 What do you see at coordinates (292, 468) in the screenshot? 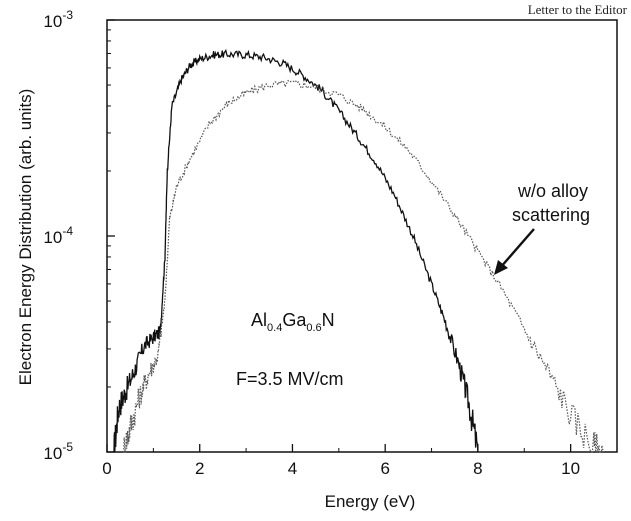
I see `x-tick-label: 4` at bounding box center [292, 468].